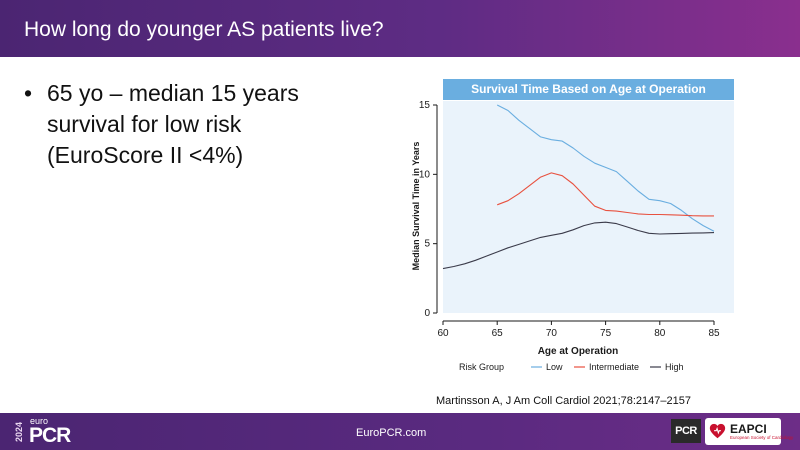  Describe the element at coordinates (481, 367) in the screenshot. I see `legend-title: Risk Group` at that location.